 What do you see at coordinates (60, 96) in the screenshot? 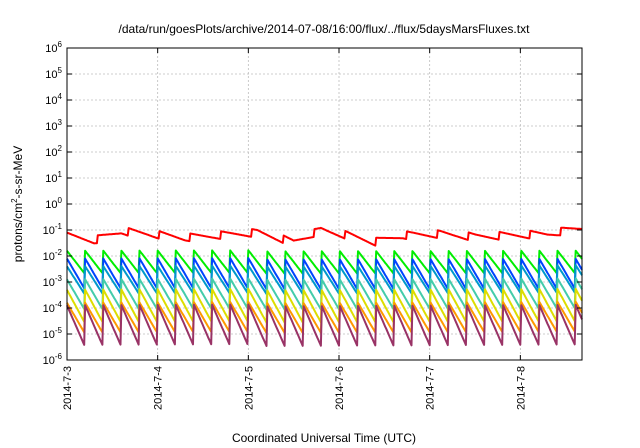
I see `y-tick-exponent: 4` at bounding box center [60, 96].